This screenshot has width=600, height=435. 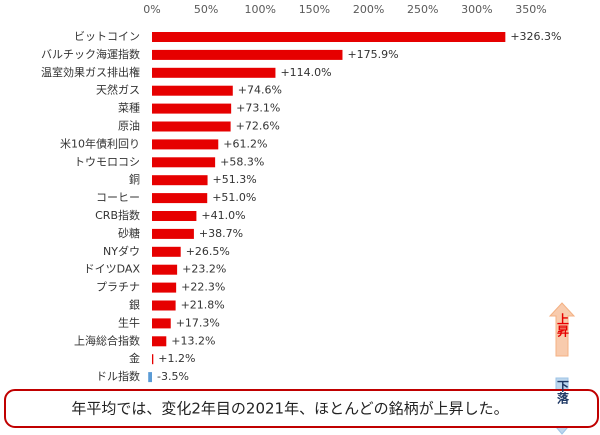 I want to click on y-tick-label: CRB指数, so click(x=117, y=215).